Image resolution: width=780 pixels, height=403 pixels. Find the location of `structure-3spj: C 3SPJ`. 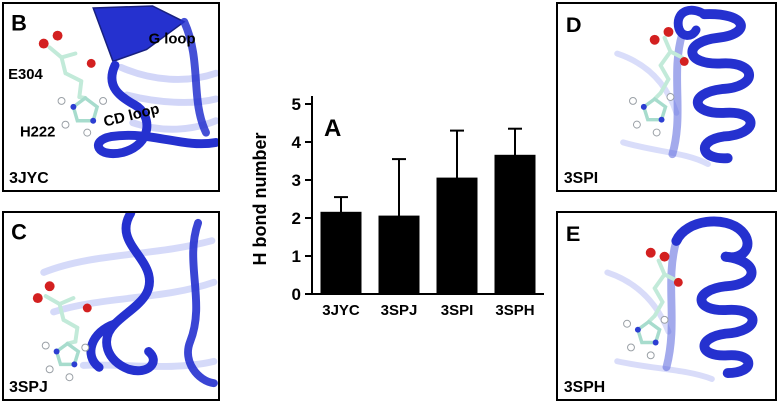

structure-3spj: C 3SPJ is located at coordinates (113, 304).